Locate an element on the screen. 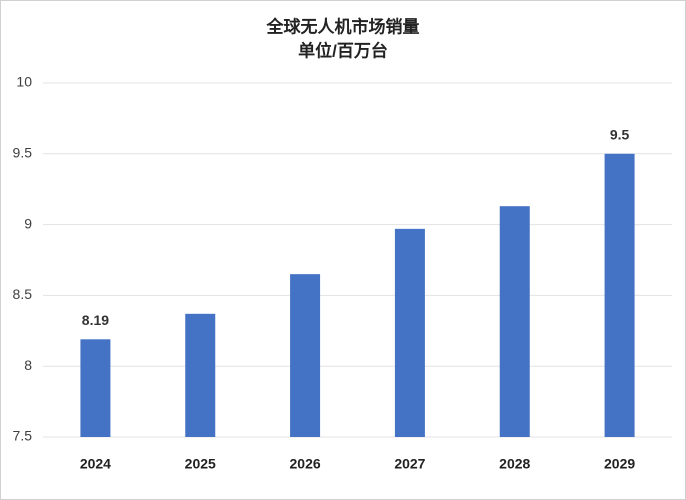 The width and height of the screenshot is (686, 500). data-label: 8.19 is located at coordinates (95, 320).